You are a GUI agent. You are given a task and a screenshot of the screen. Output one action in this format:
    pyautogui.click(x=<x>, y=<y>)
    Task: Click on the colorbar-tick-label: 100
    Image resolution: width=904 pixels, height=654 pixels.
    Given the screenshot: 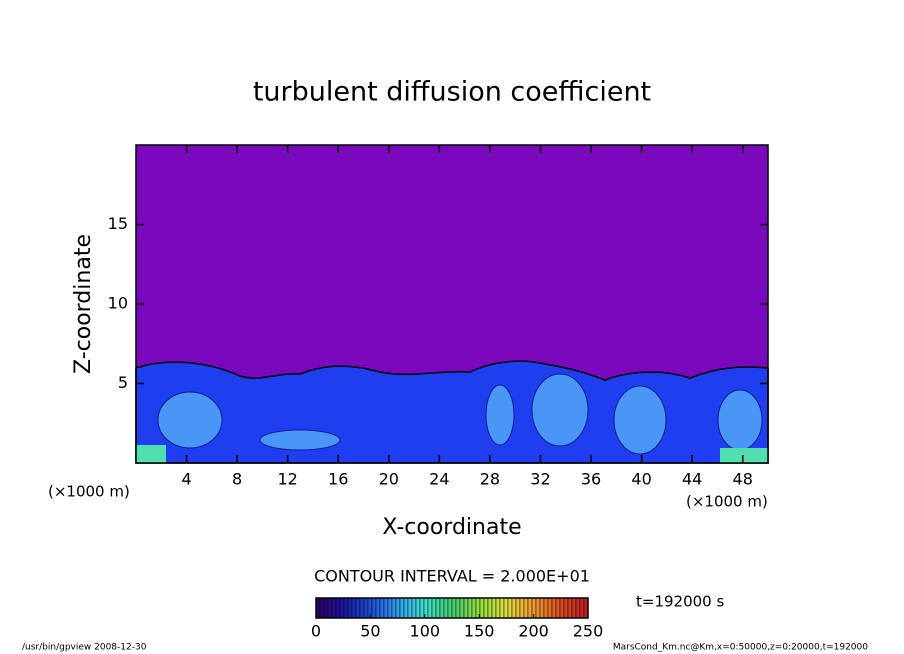 What is the action you would take?
    pyautogui.click(x=425, y=631)
    